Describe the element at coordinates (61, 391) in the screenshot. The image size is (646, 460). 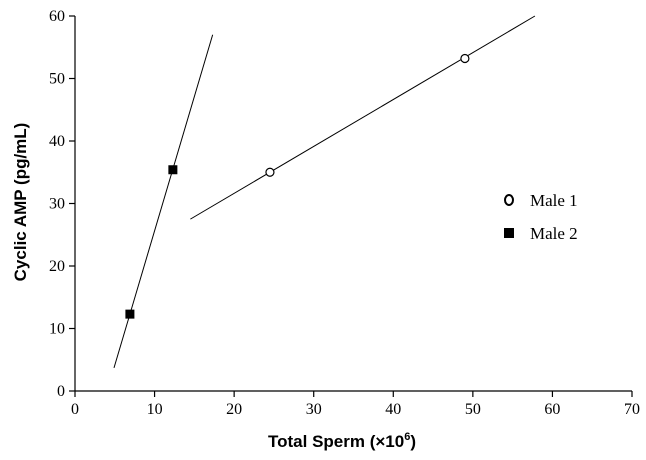
I see `y-tick-label: 0` at that location.